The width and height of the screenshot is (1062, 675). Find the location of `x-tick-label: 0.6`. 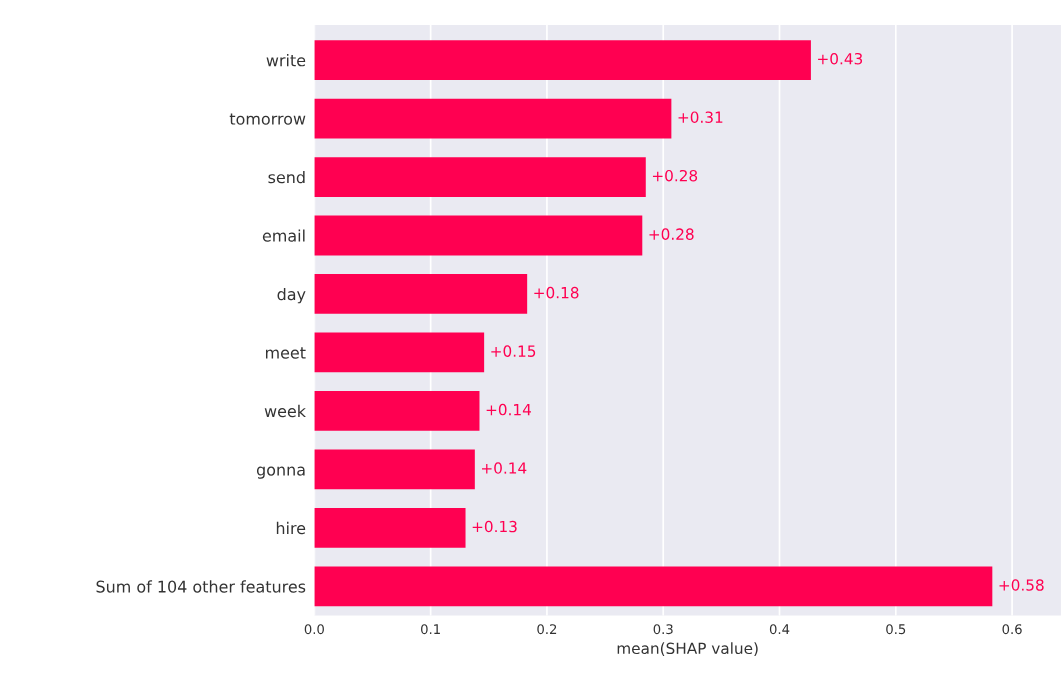

x-tick-label: 0.6 is located at coordinates (1012, 629).